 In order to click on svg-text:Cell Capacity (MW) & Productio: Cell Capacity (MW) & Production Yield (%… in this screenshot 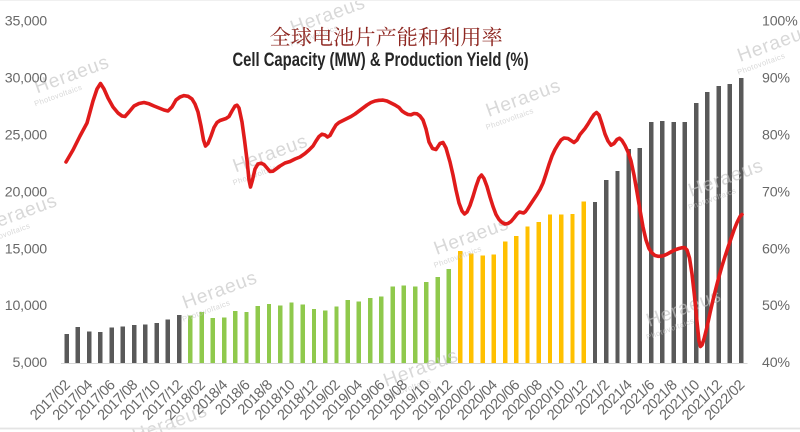, I will do `click(380, 59)`.